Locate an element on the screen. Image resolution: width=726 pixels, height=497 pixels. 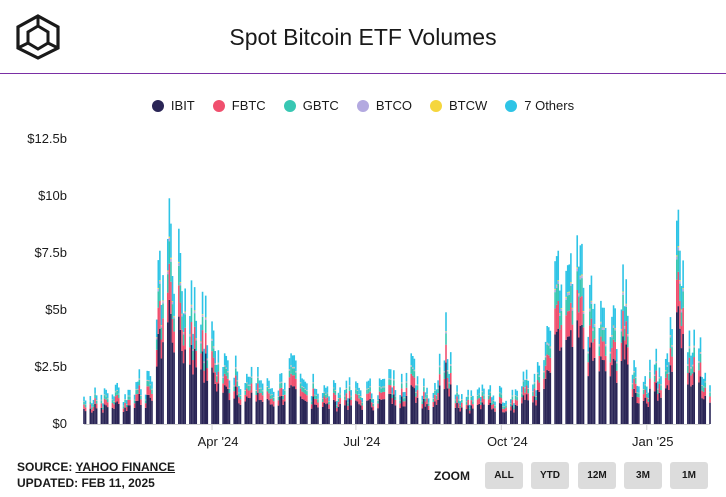
zoom-button-1m: 1M is located at coordinates (689, 475).